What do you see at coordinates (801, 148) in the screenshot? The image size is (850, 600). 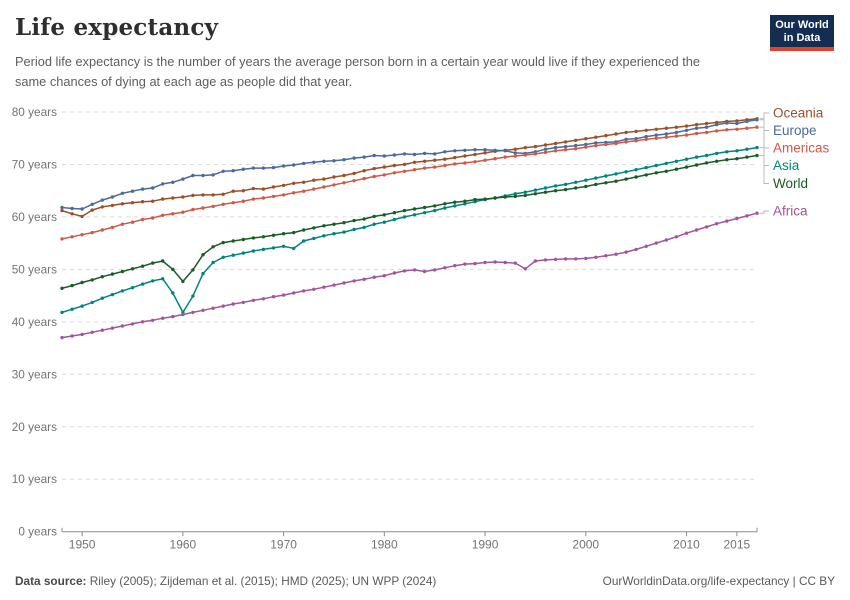 I see `legend-label-americas: Americas` at bounding box center [801, 148].